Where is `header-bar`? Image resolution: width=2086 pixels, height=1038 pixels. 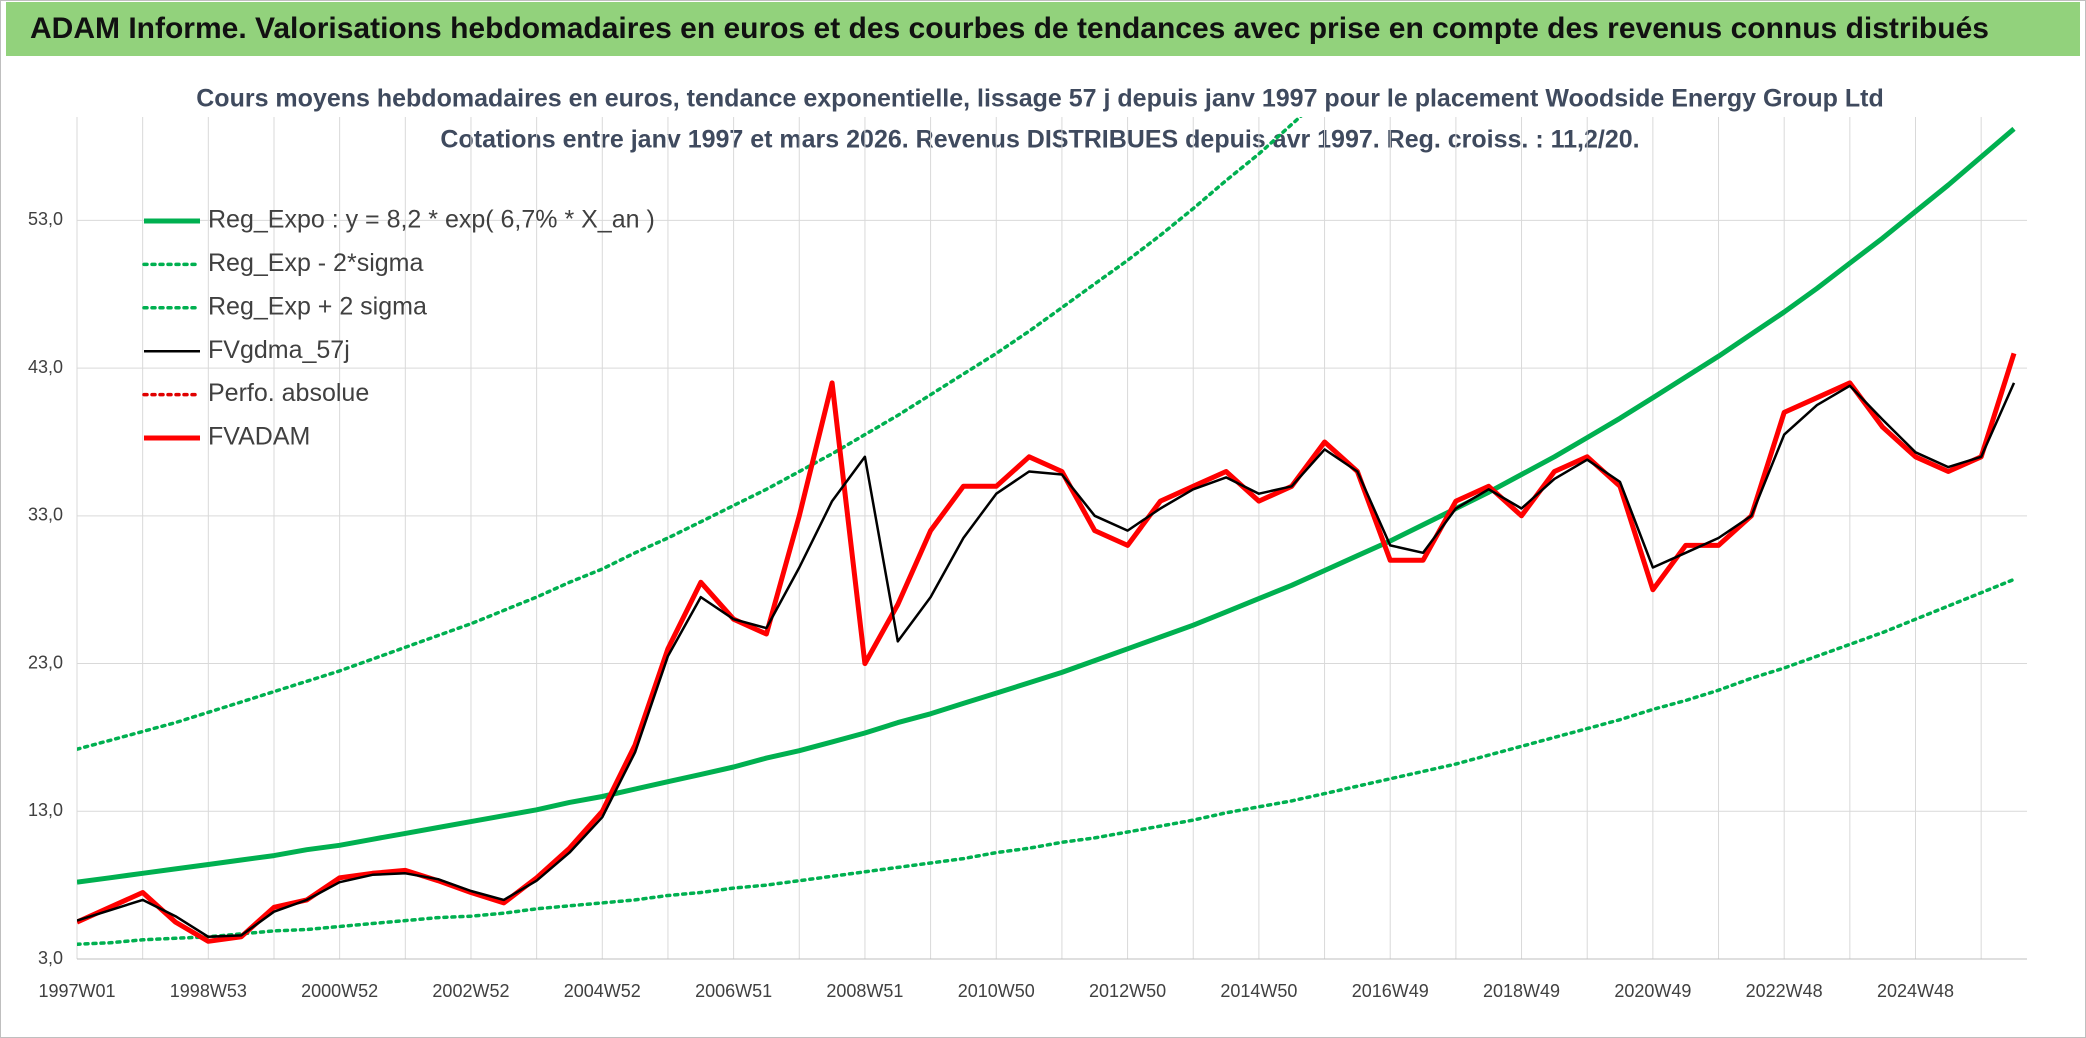 header-bar is located at coordinates (1043, 29).